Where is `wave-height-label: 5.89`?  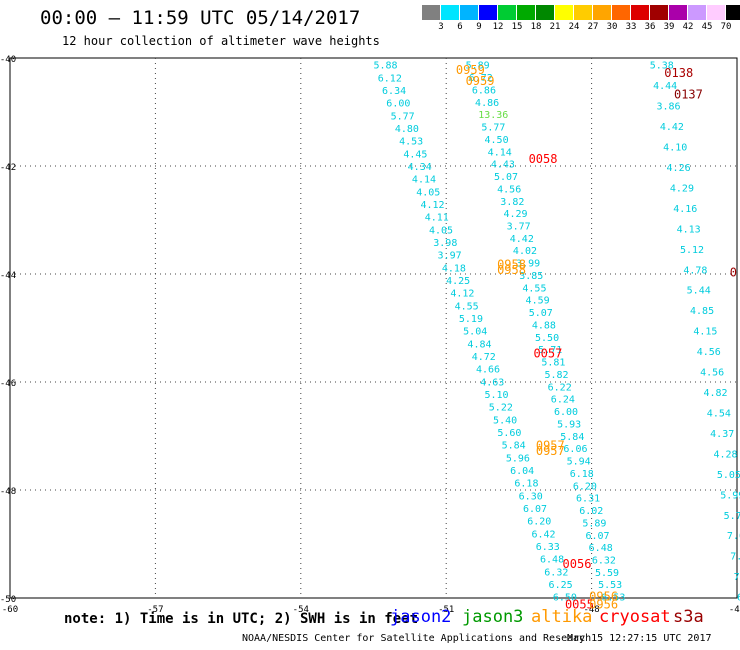
wave-height-label: 5.89 is located at coordinates (594, 523).